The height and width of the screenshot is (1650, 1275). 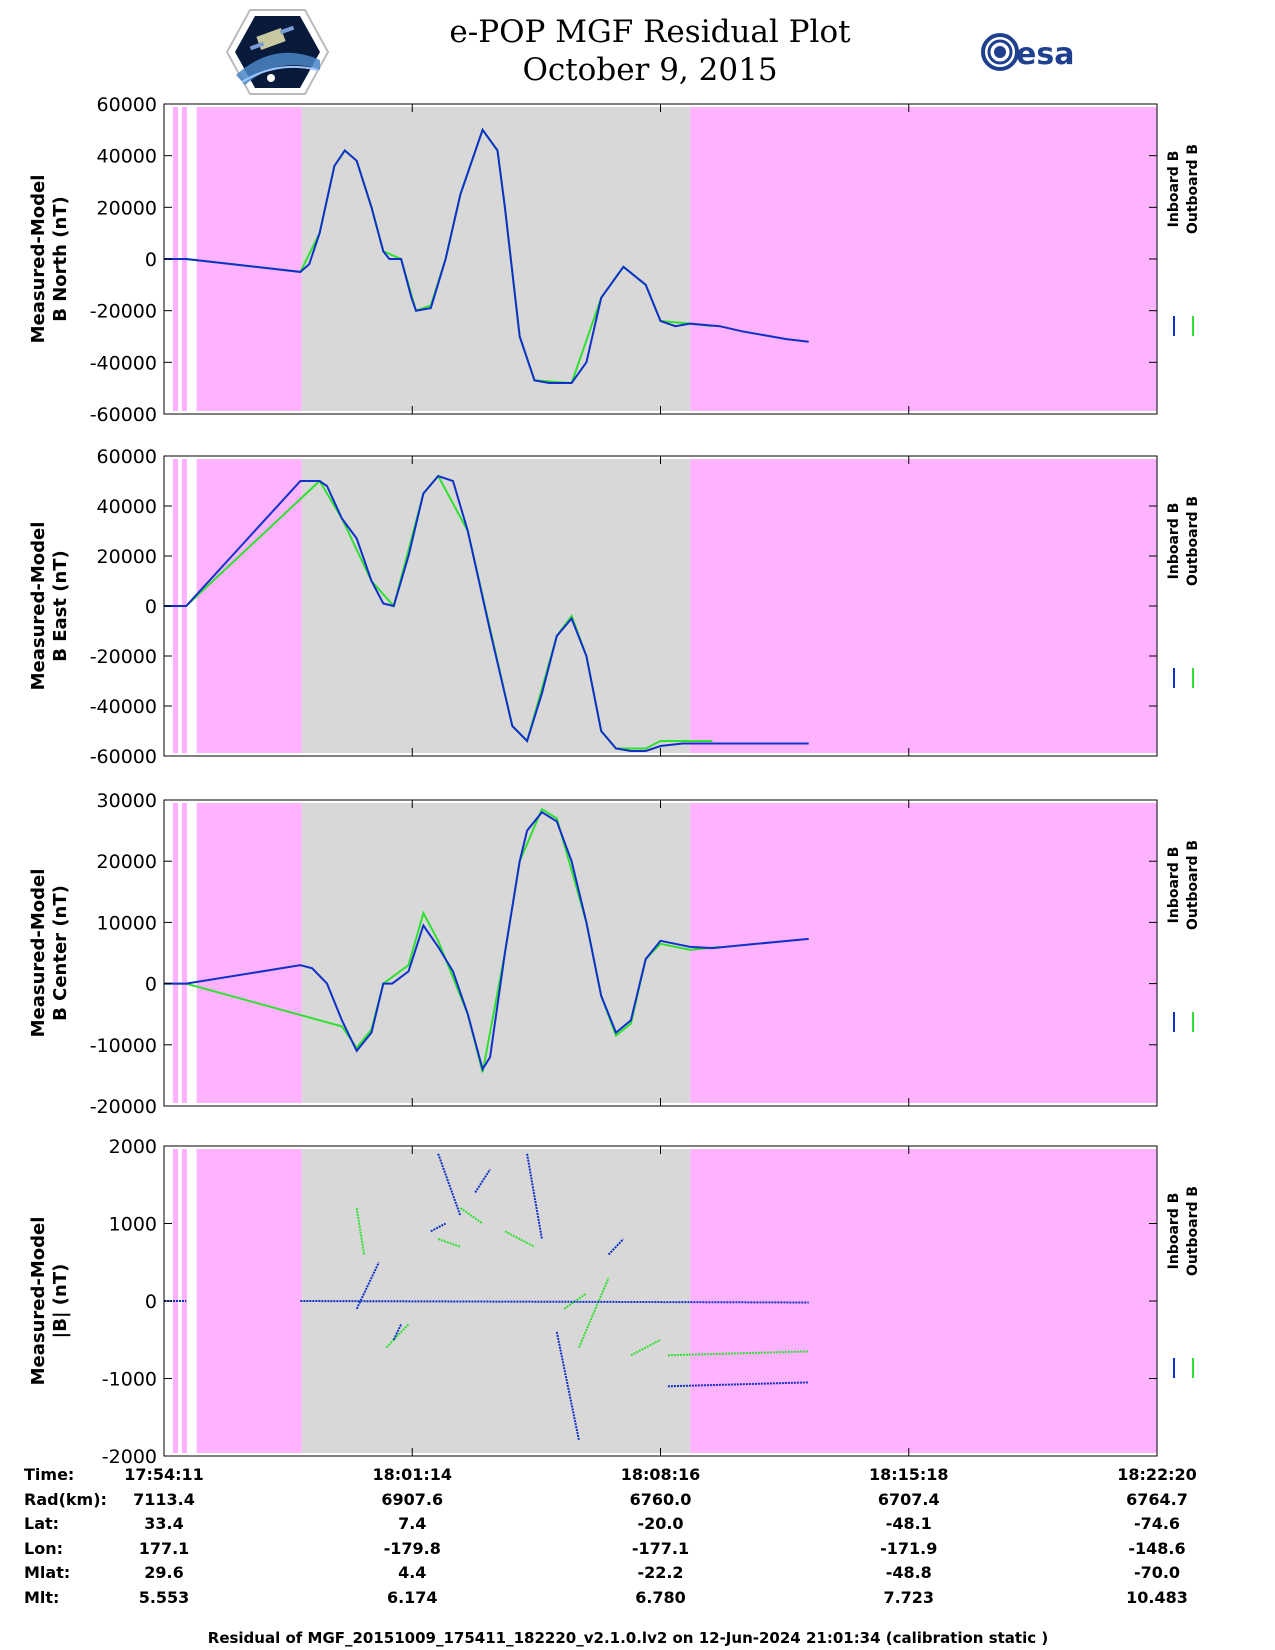 I want to click on ephemeris-row-label: Mlat:, so click(x=47, y=1572).